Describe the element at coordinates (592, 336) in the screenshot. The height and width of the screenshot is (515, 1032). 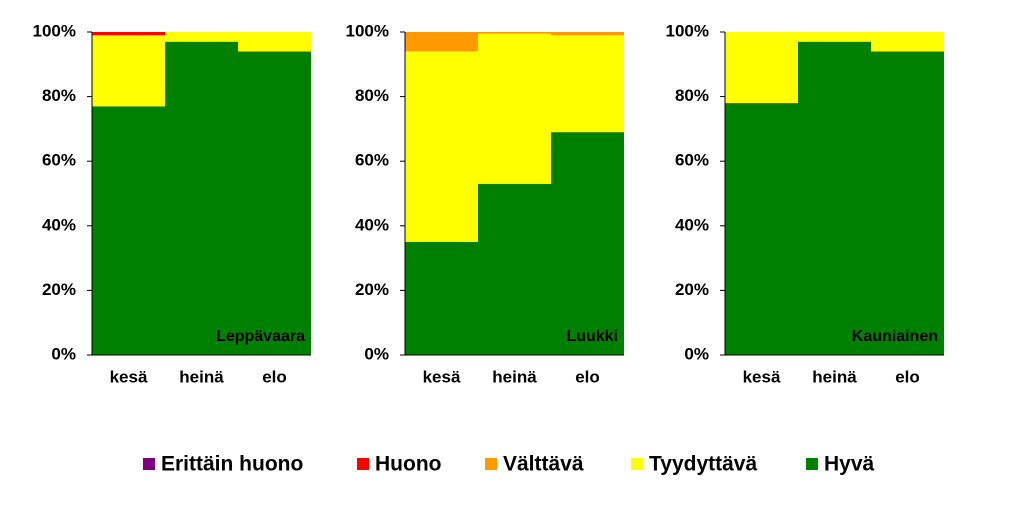
I see `panel-label: Luukki` at that location.